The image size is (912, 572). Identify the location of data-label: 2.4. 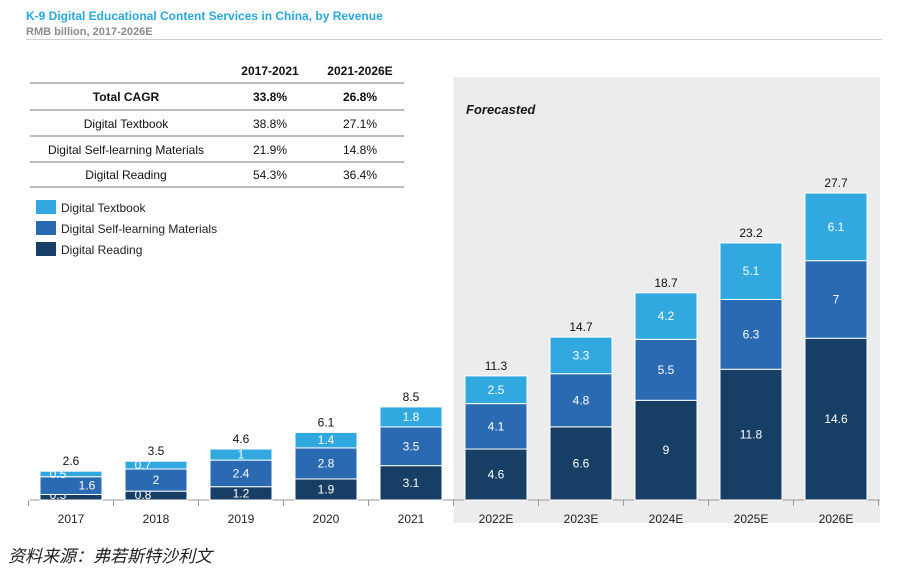
(241, 473).